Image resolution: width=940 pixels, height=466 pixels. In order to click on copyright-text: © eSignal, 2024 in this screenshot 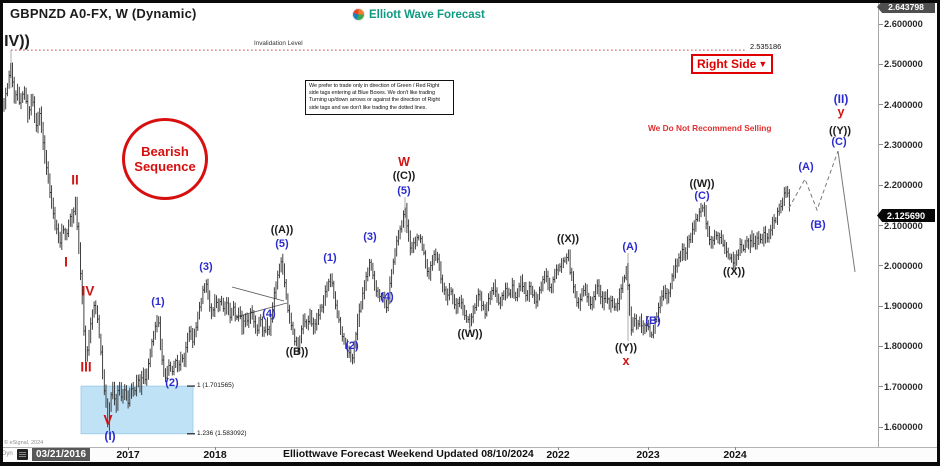, I will do `click(24, 443)`.